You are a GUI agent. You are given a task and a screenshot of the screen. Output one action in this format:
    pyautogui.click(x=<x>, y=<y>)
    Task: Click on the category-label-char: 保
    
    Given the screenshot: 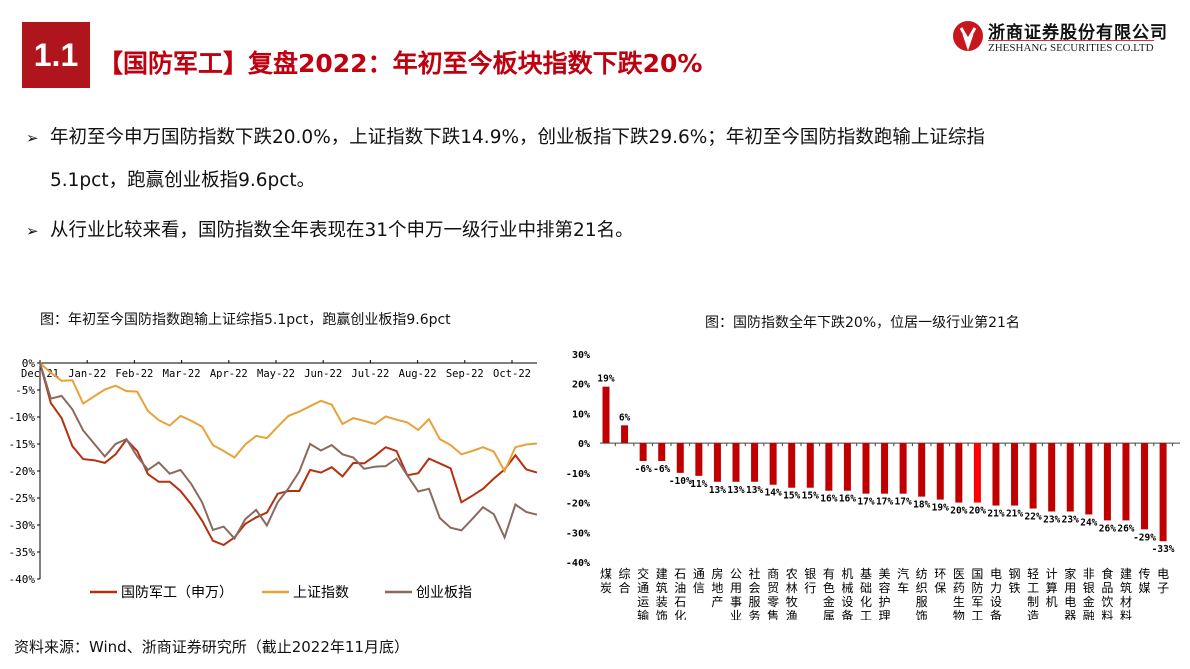 What is the action you would take?
    pyautogui.click(x=940, y=588)
    